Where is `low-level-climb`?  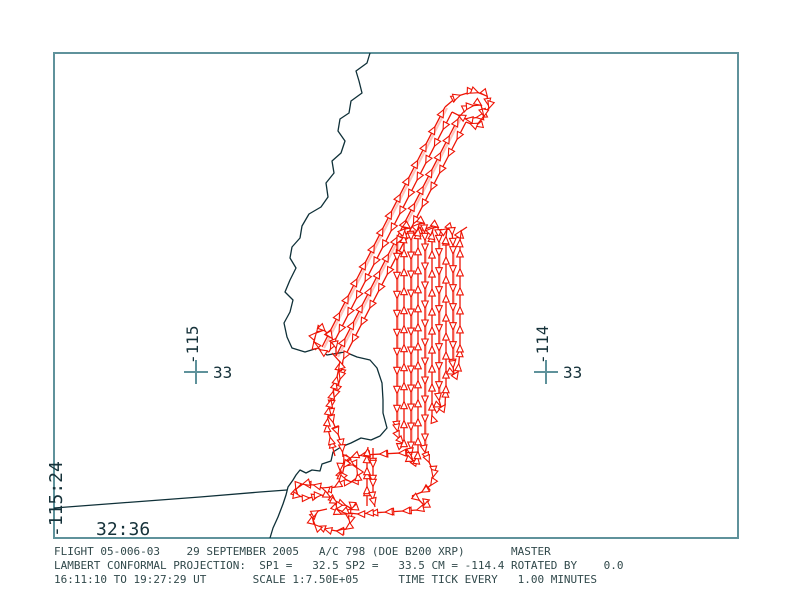
low-level-climb is located at coordinates (367, 476).